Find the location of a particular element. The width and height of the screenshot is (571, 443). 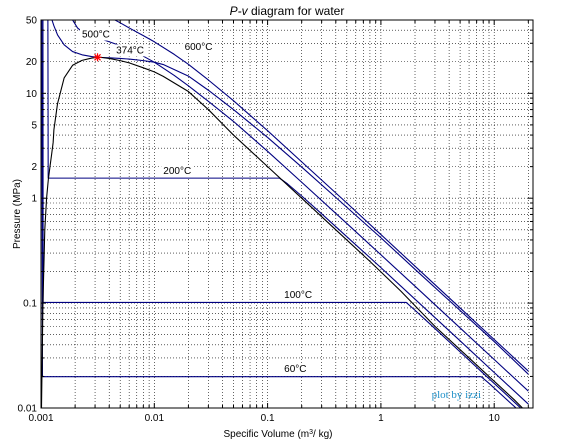

isotherm-label: 600°C is located at coordinates (199, 47).